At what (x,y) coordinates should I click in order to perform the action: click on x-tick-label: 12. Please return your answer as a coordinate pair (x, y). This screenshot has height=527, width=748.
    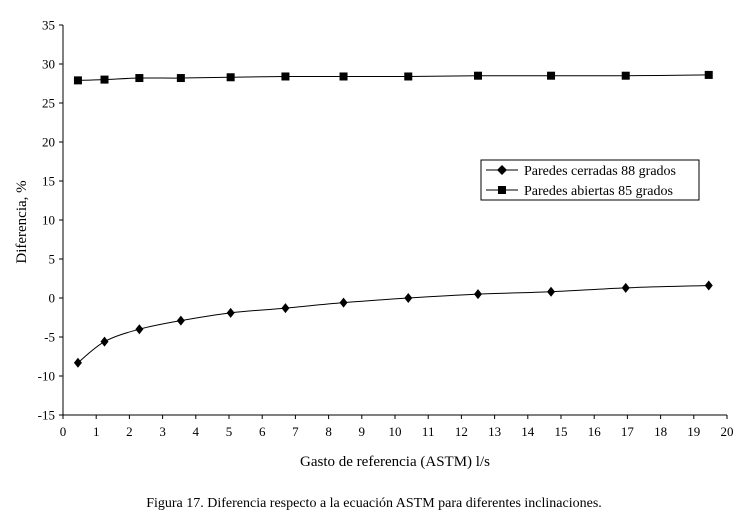
    Looking at the image, I should click on (461, 431).